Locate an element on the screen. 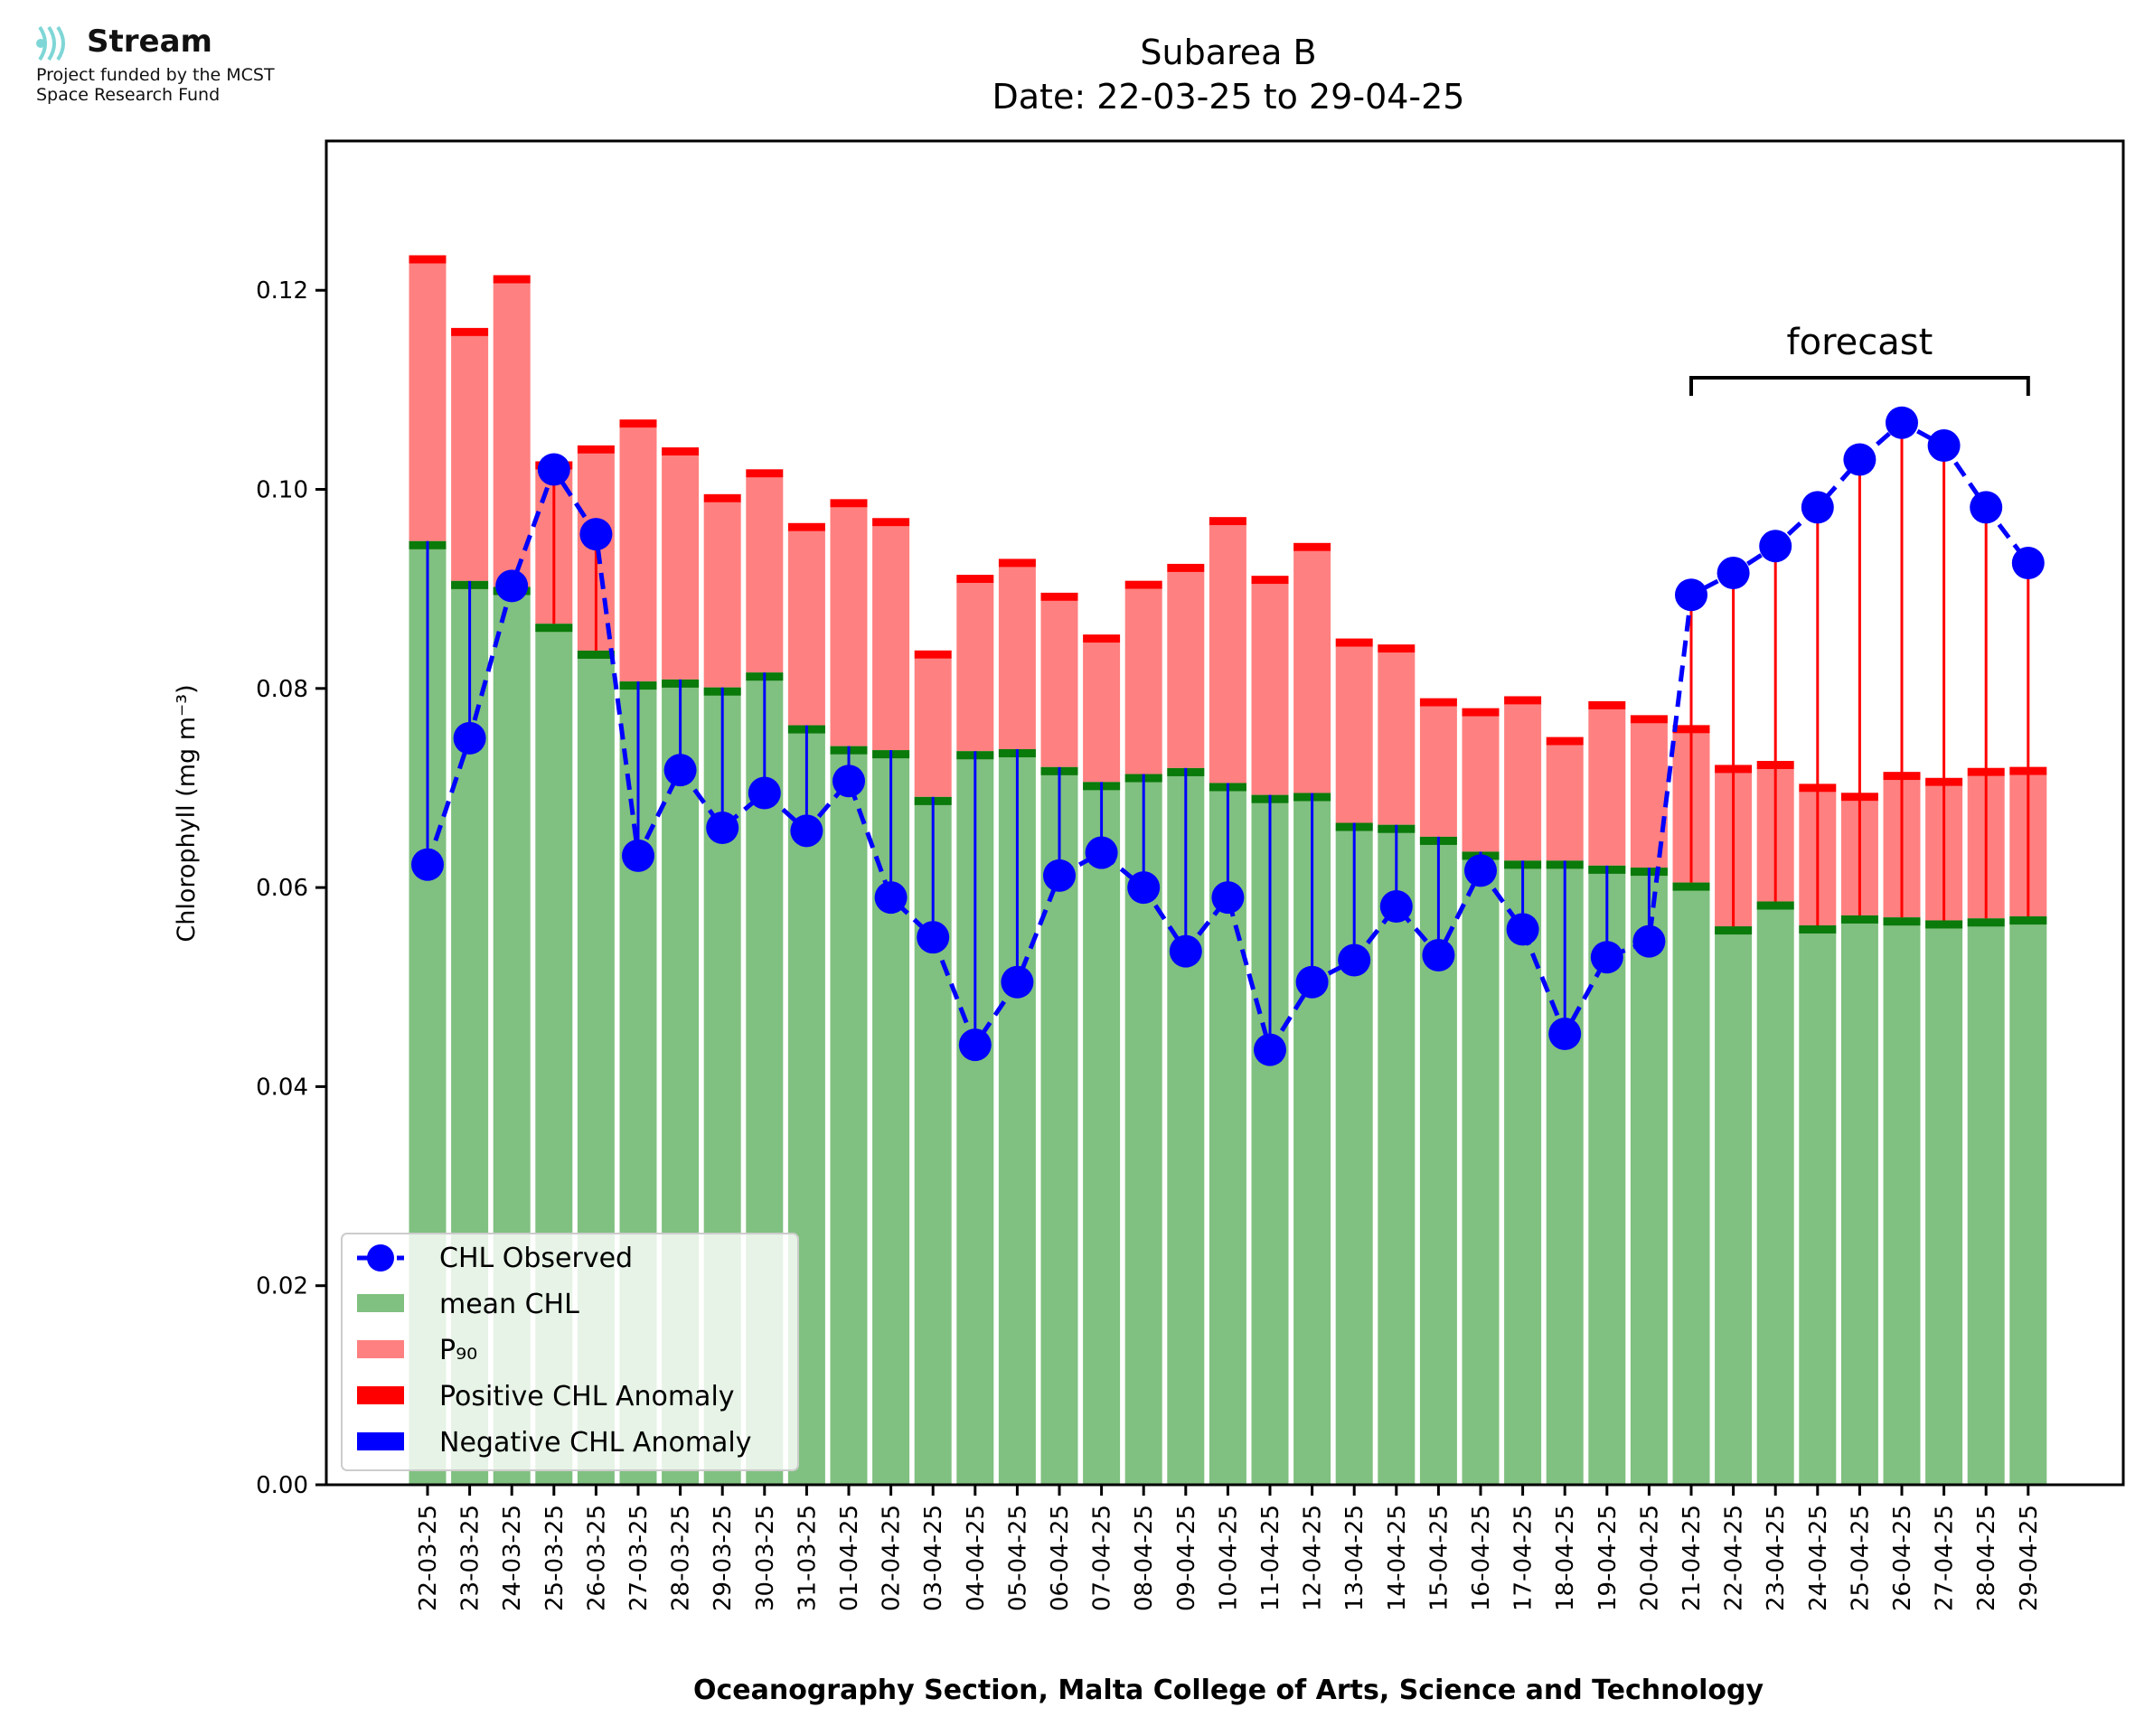 This screenshot has height=1736, width=2154. x-tick-label: 20-04-25 is located at coordinates (1649, 1558).